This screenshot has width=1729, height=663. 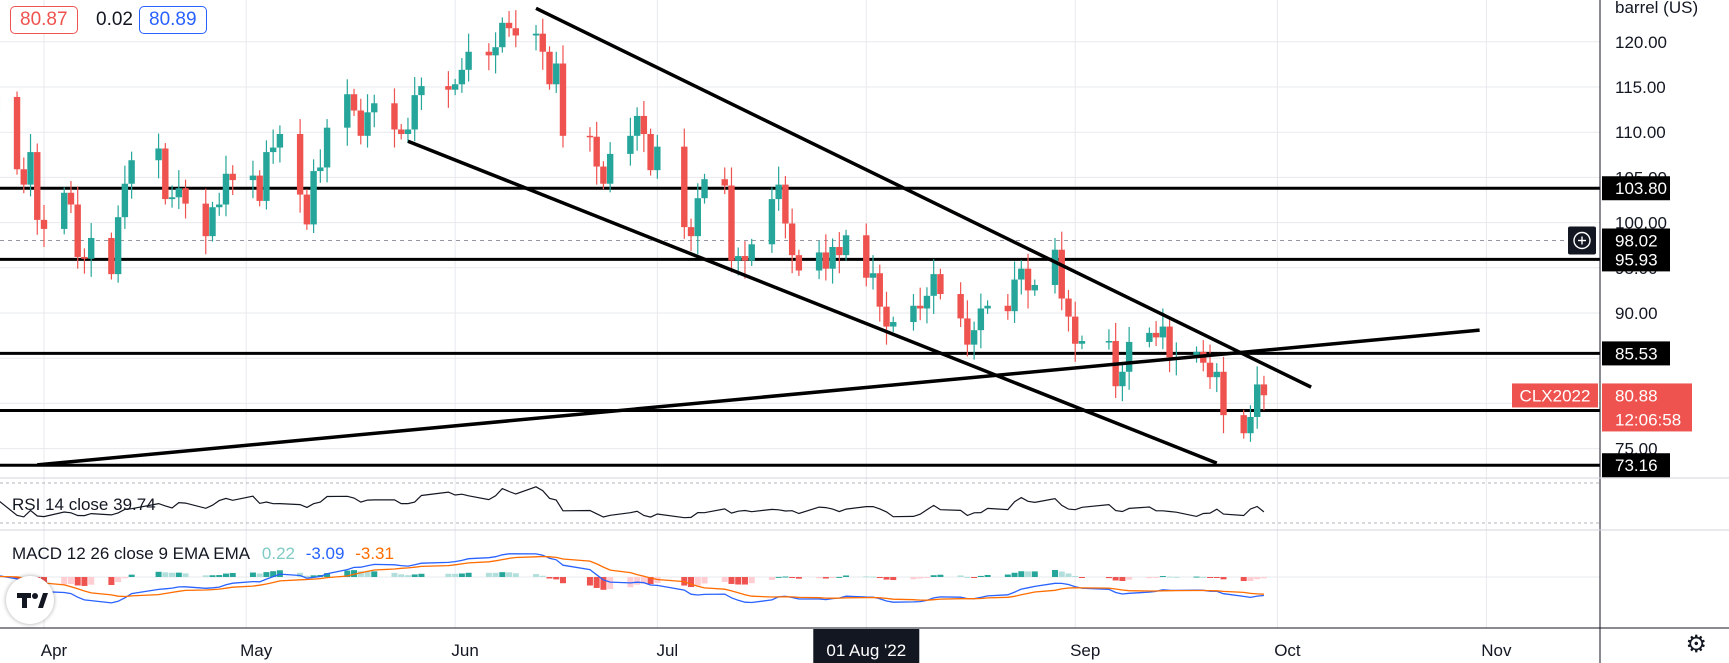 I want to click on time-tick-label: Jun, so click(x=464, y=650).